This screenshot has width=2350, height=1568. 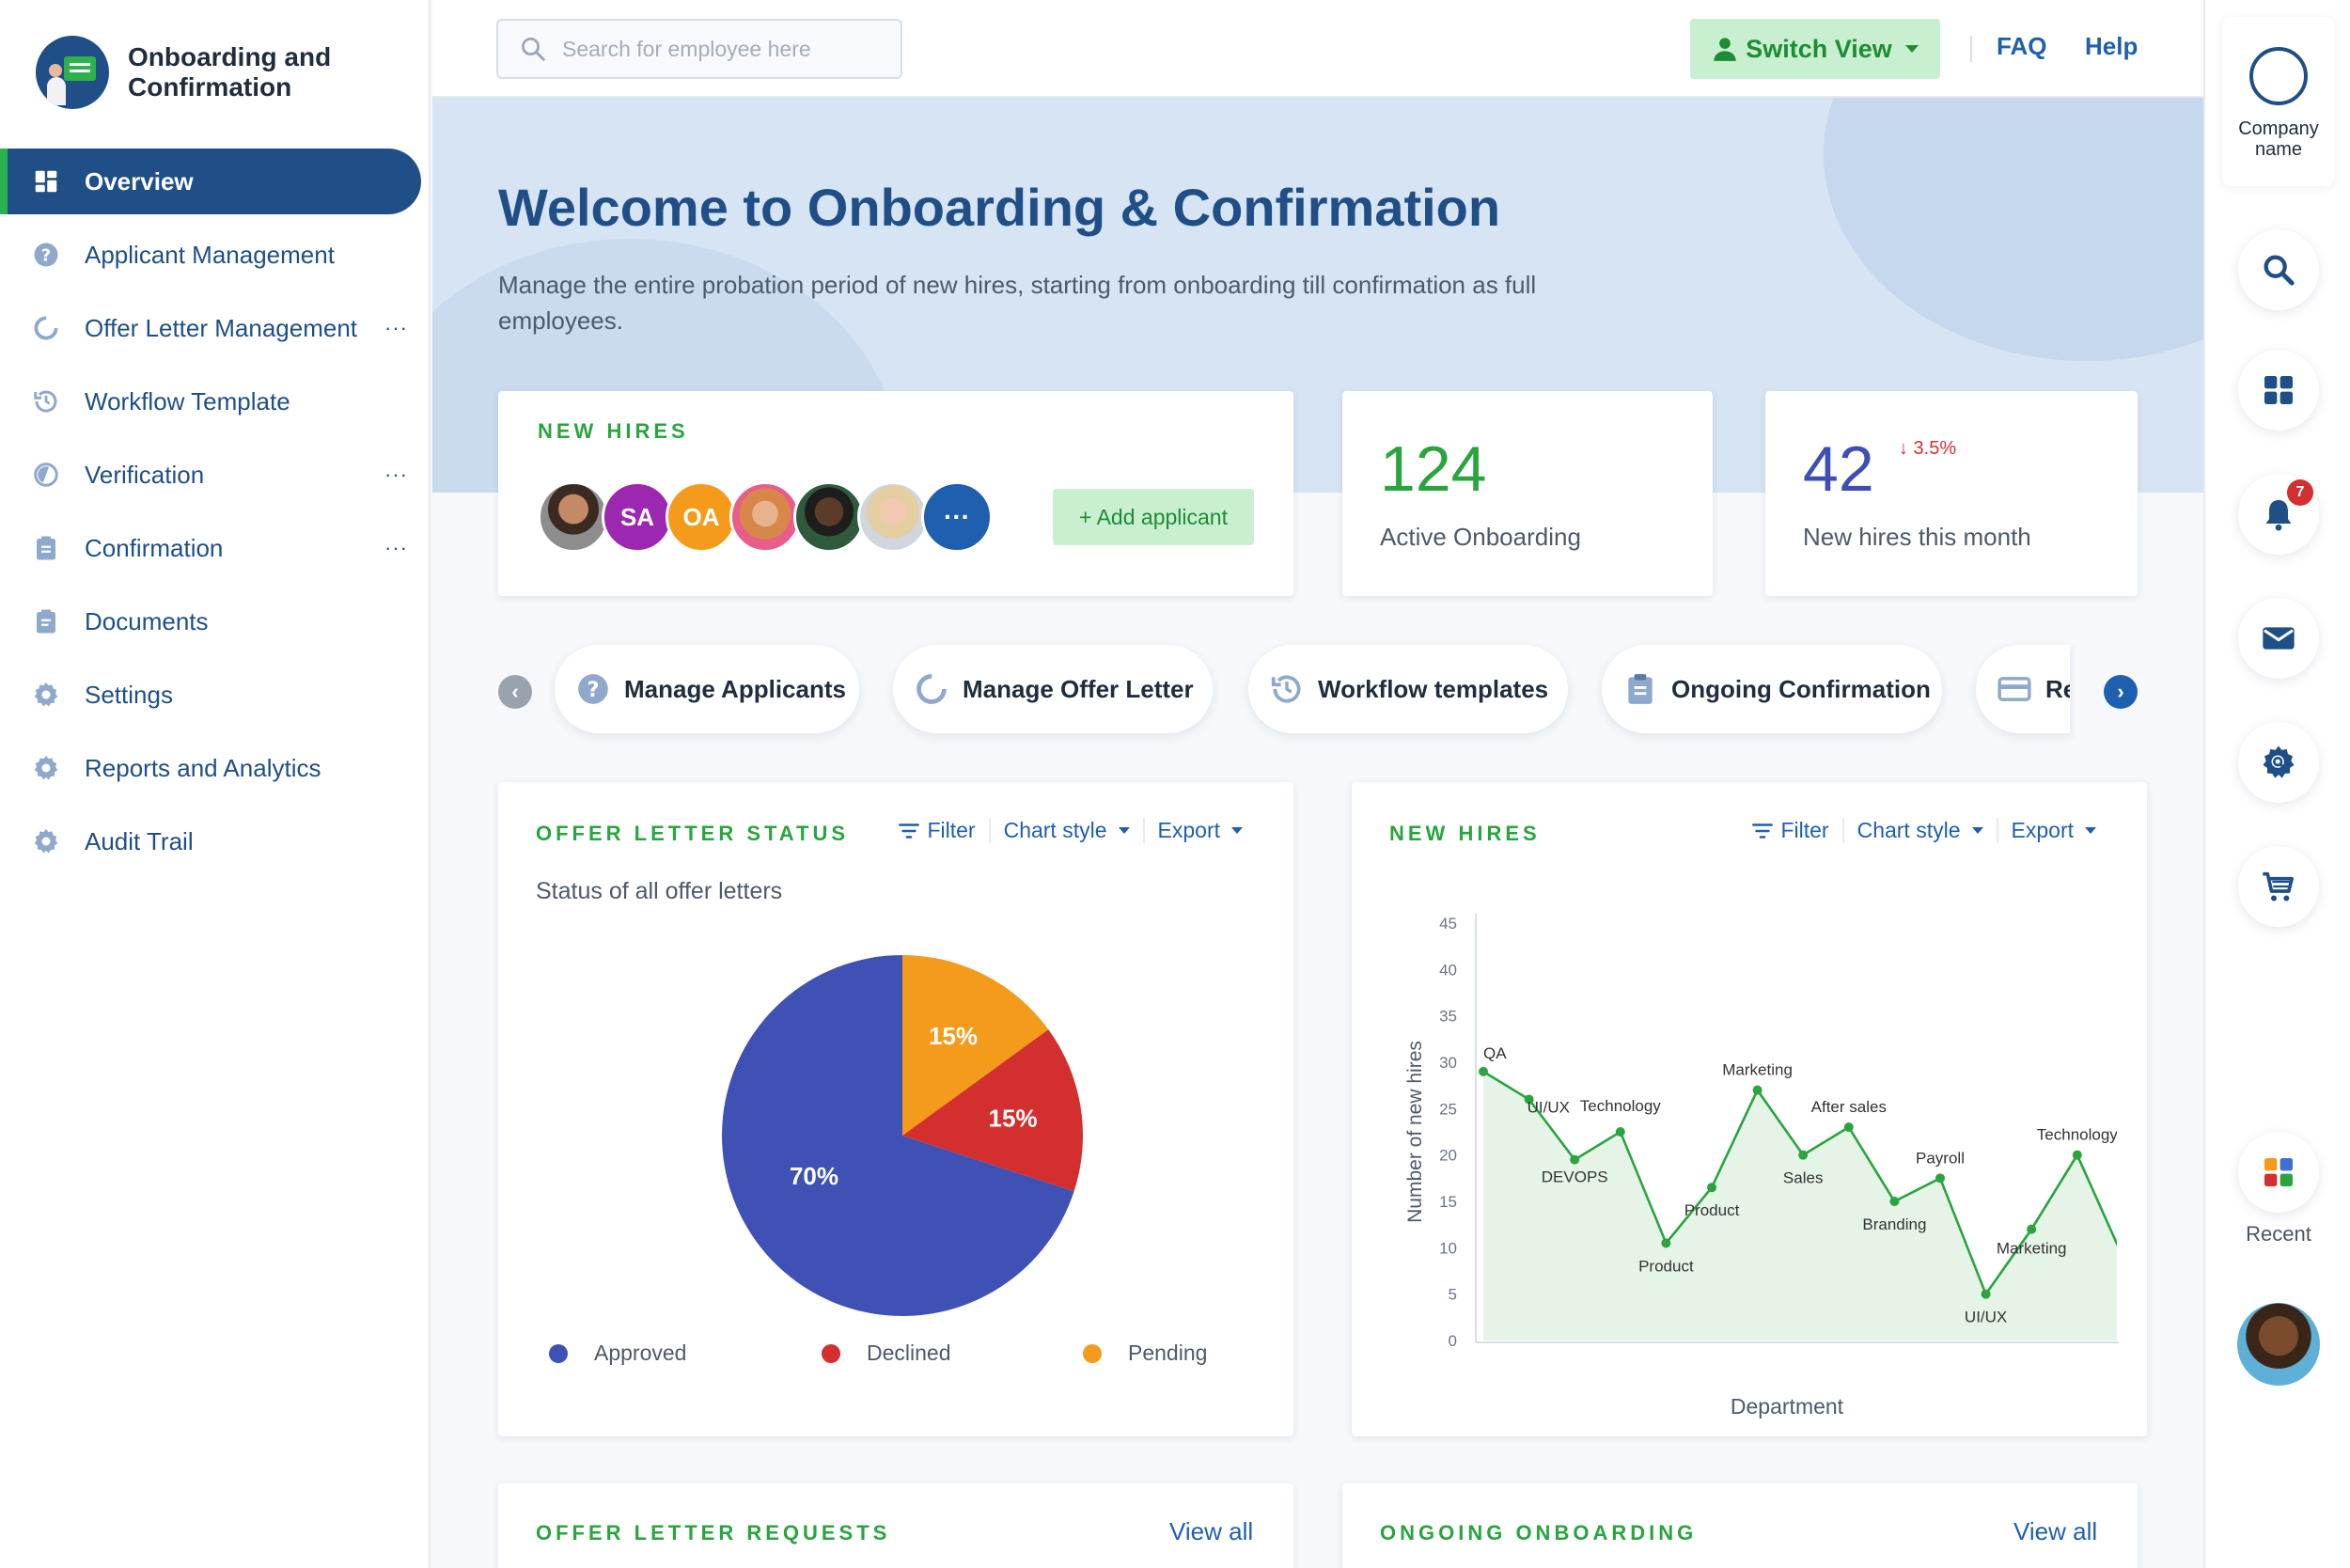 What do you see at coordinates (975, 1045) in the screenshot?
I see `pie-slice-pending` at bounding box center [975, 1045].